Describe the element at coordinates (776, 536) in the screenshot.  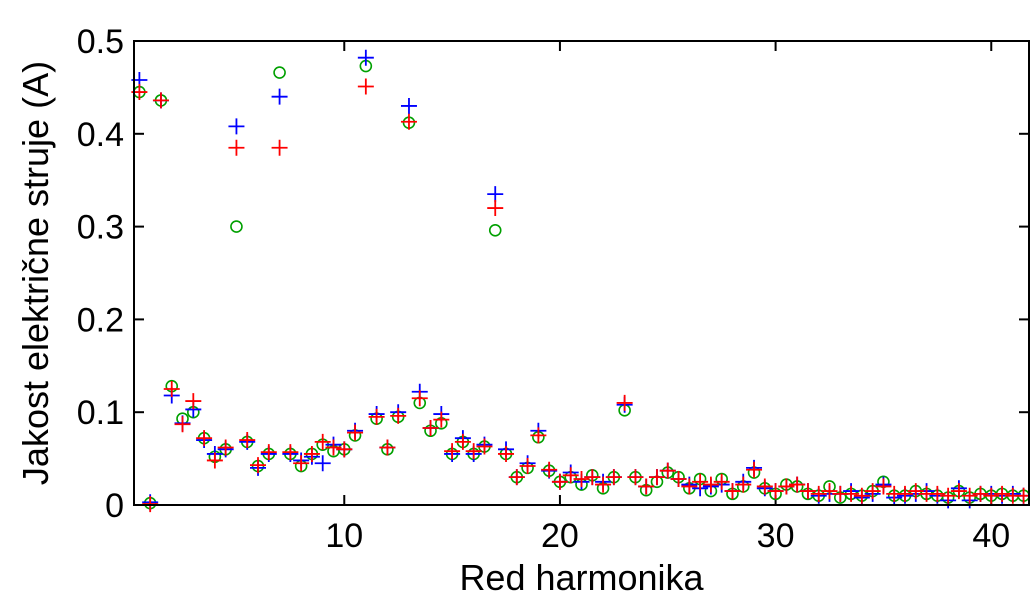
I see `x-tick-label: 30` at that location.